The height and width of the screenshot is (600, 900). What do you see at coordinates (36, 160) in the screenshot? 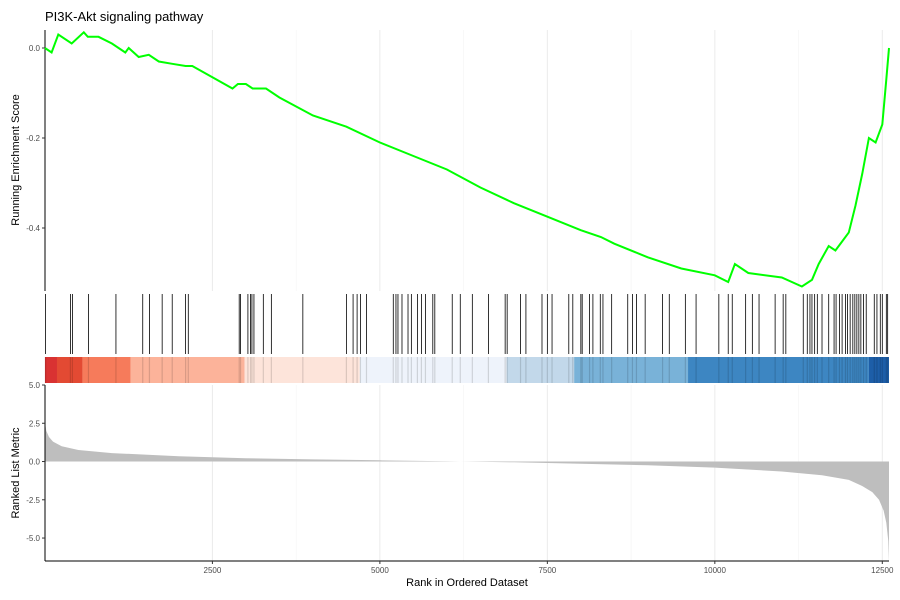
I see `es-axis: 0.0 -0.2 -0.4` at bounding box center [36, 160].